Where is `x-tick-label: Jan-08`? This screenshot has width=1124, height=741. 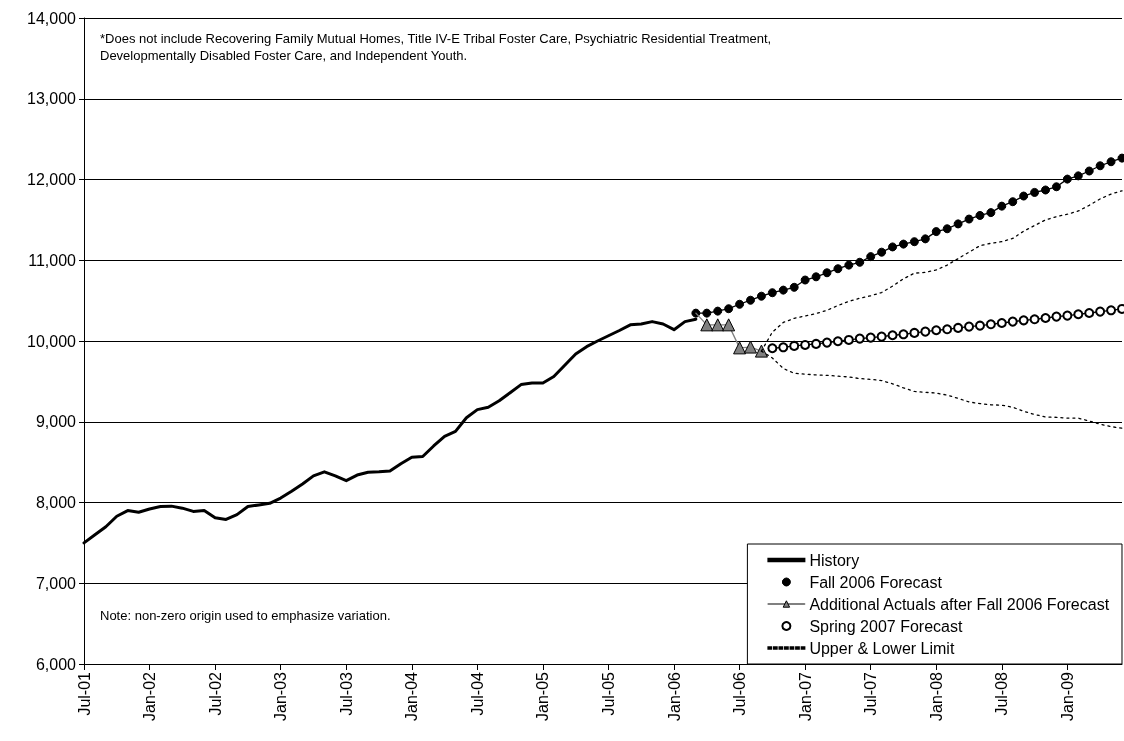 x-tick-label: Jan-08 is located at coordinates (936, 696).